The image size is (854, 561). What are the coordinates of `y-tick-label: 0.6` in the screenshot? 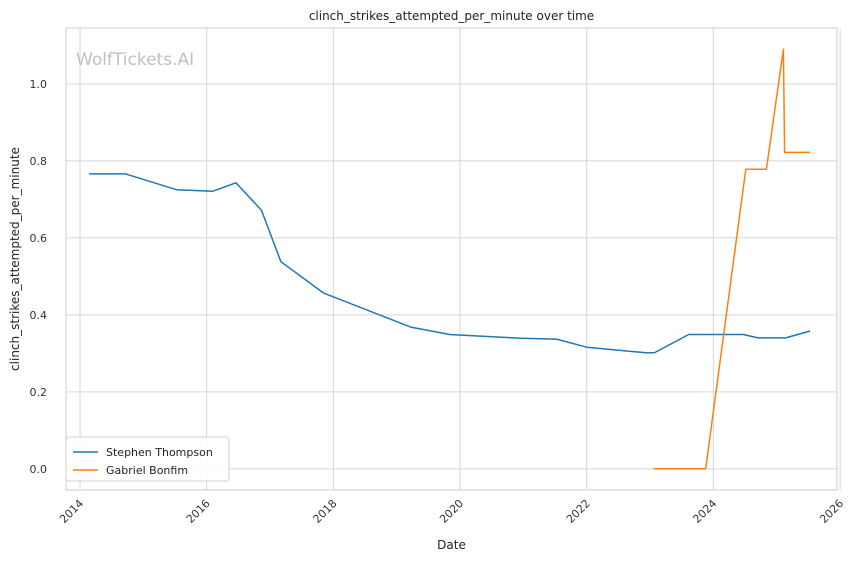 It's located at (39, 238).